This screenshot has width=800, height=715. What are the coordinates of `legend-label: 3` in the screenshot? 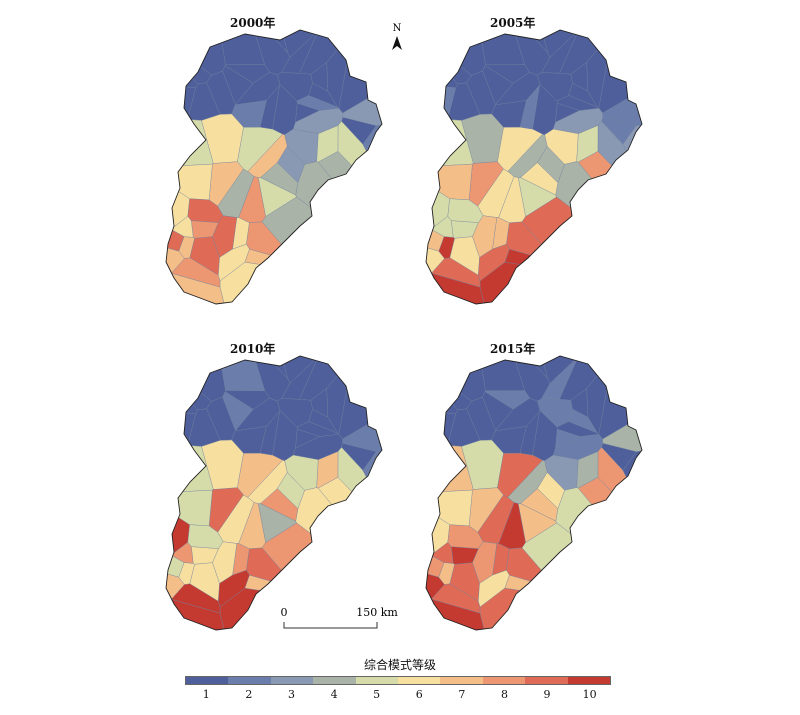 It's located at (291, 694).